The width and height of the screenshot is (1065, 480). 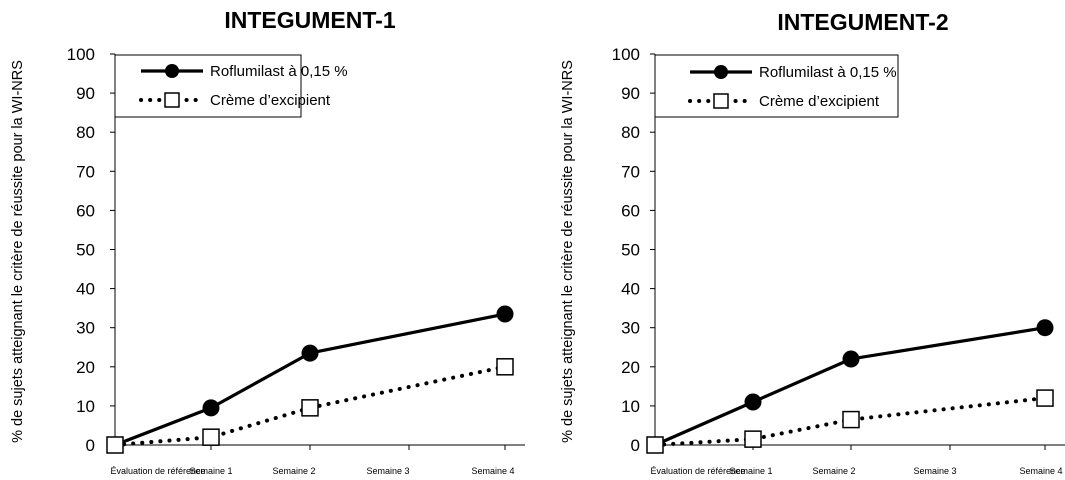 What do you see at coordinates (309, 20) in the screenshot?
I see `chart-title: INTEGUMENT-1` at bounding box center [309, 20].